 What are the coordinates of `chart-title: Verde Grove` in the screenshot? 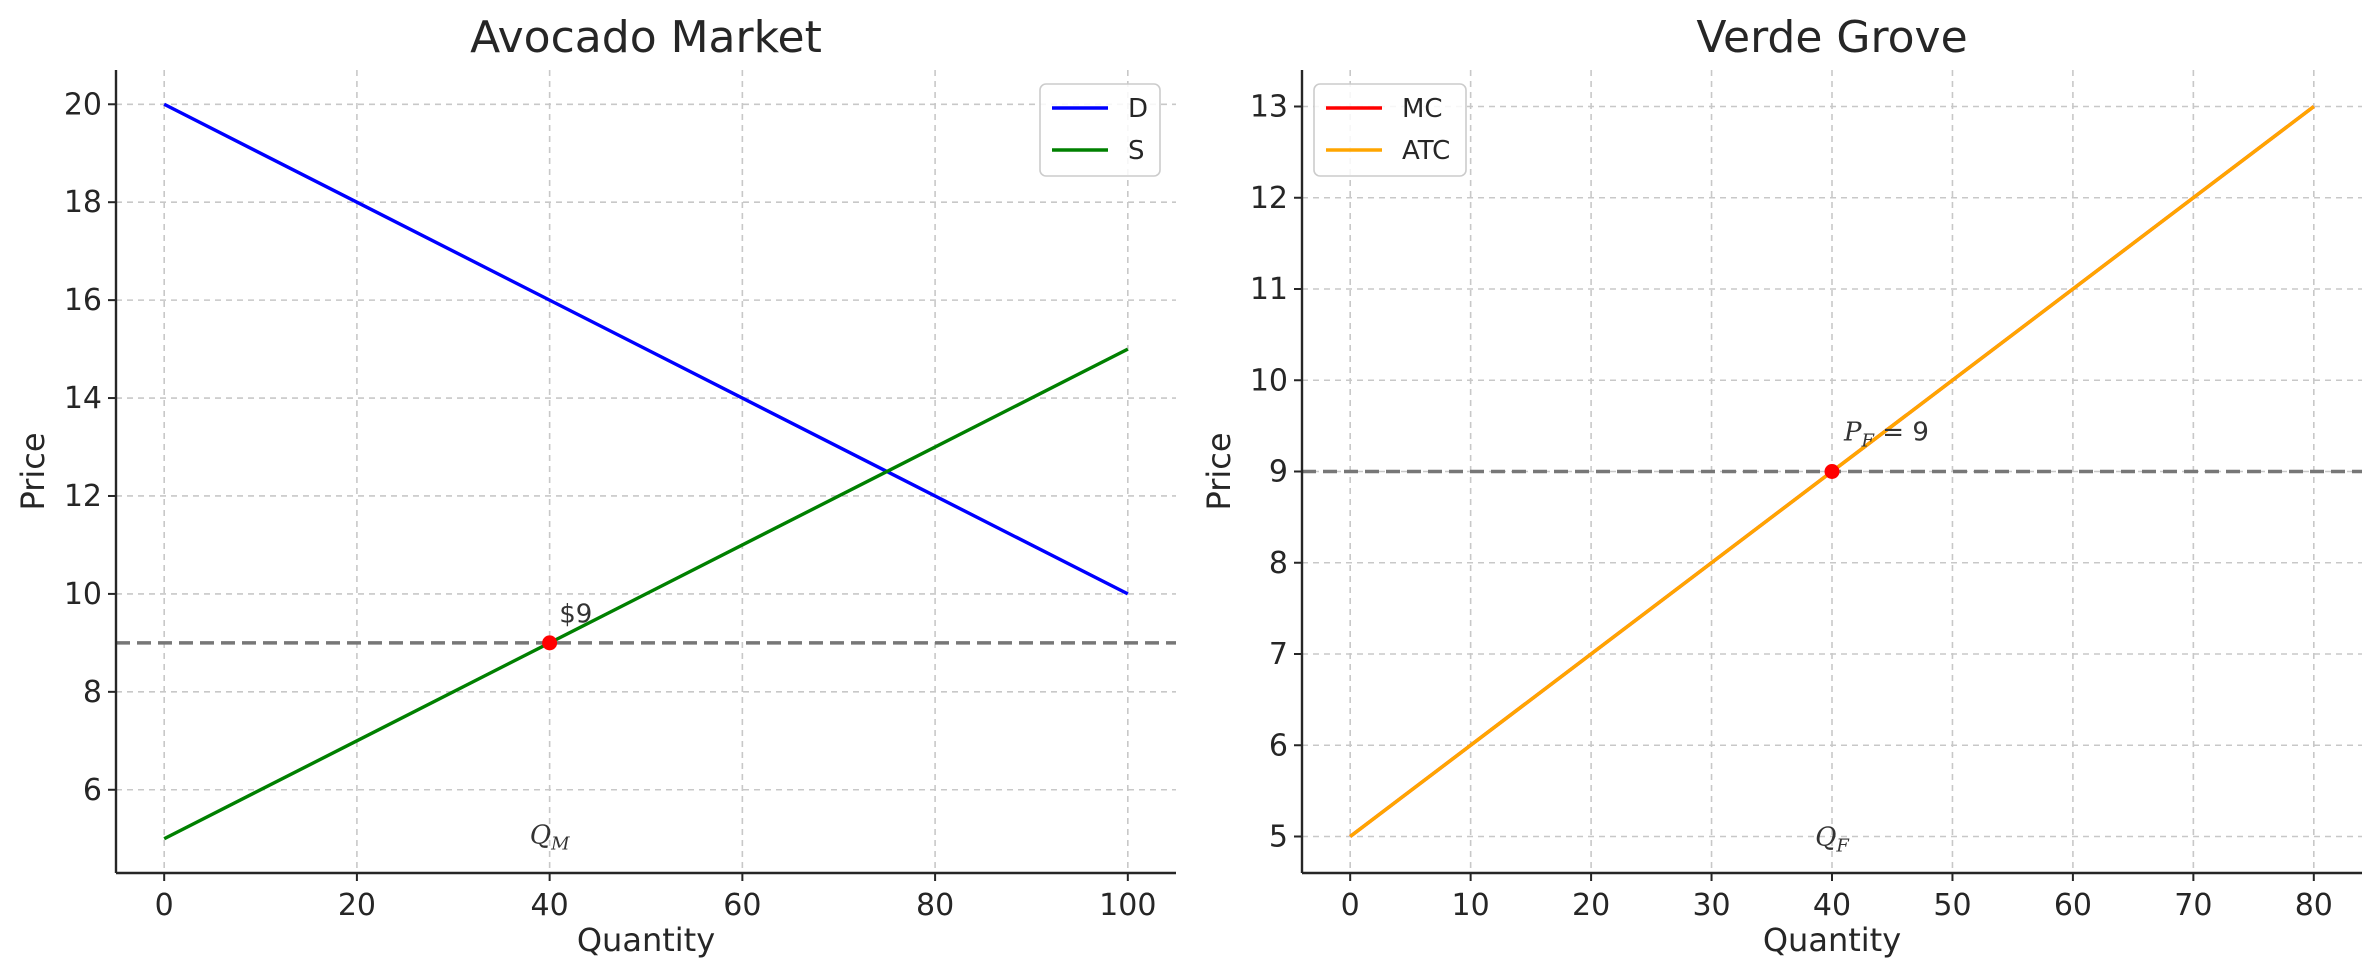 It's located at (1831, 37).